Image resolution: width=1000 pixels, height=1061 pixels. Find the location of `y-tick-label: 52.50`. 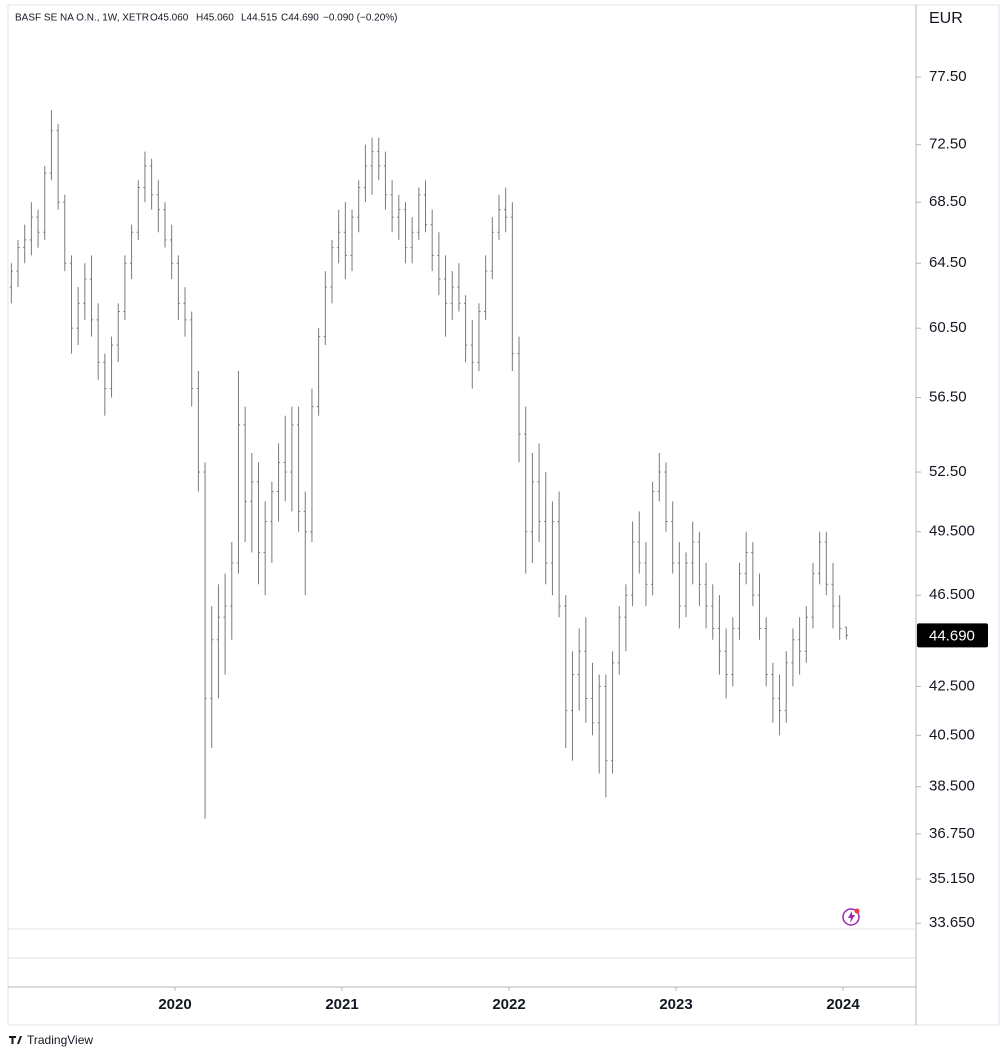

y-tick-label: 52.50 is located at coordinates (948, 471).